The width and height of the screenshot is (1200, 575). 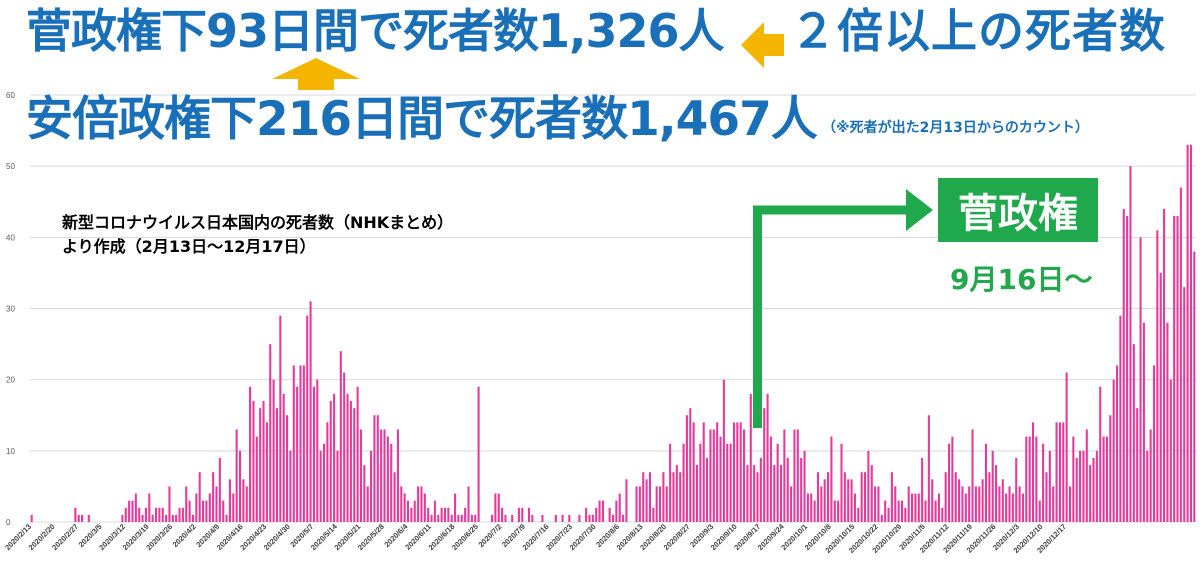 I want to click on up-arrow-icon, so click(x=316, y=74).